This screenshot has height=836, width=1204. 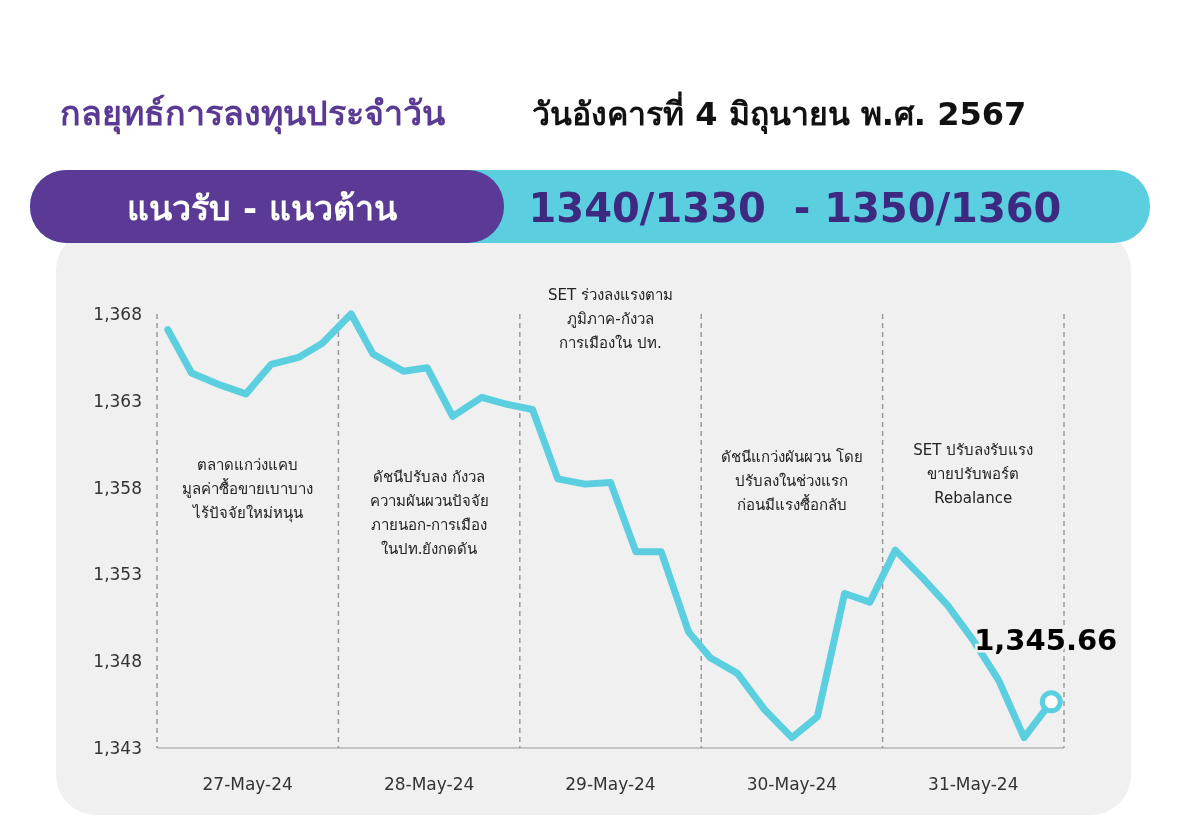 What do you see at coordinates (247, 784) in the screenshot?
I see `x-tick-label: 27-May-24` at bounding box center [247, 784].